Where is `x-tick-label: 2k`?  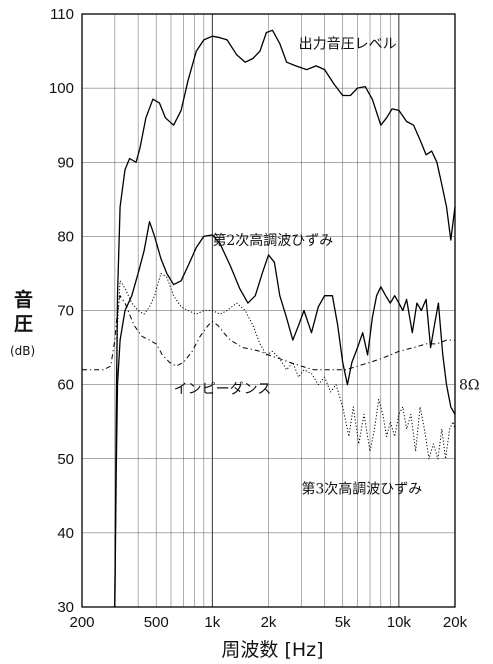 x-tick-label: 2k is located at coordinates (269, 622).